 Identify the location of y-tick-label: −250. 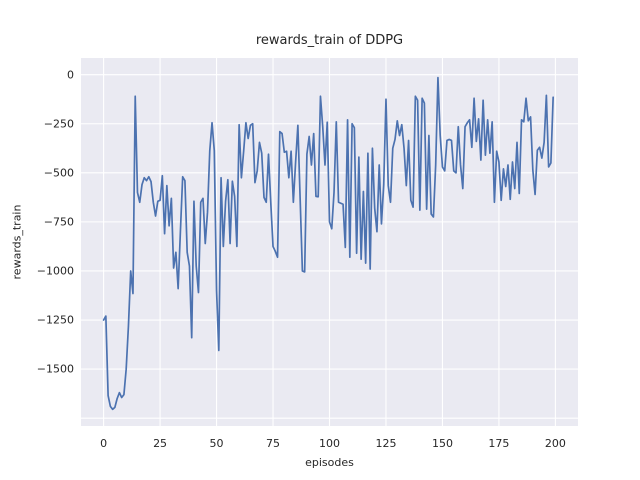
(58, 124).